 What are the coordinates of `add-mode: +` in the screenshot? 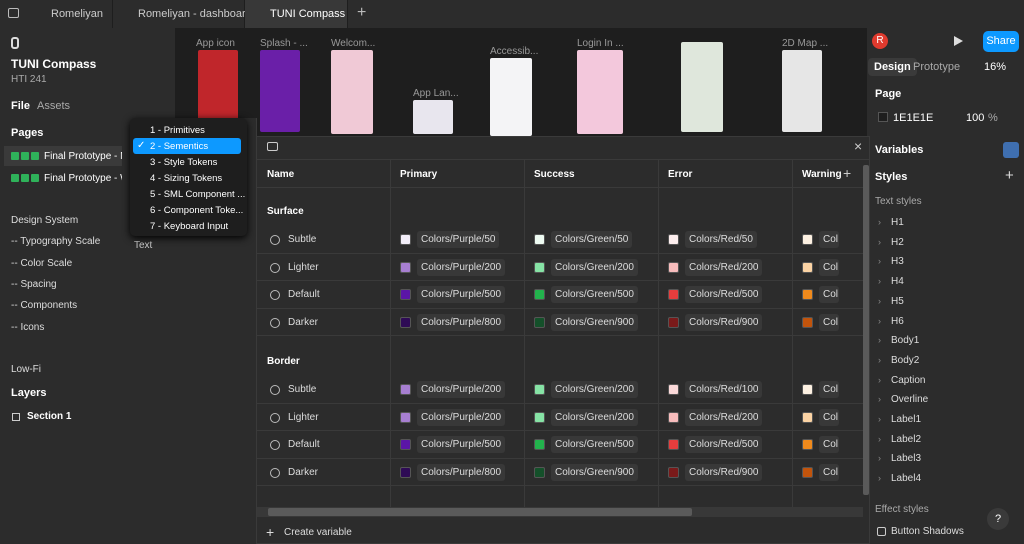 It's located at (847, 173).